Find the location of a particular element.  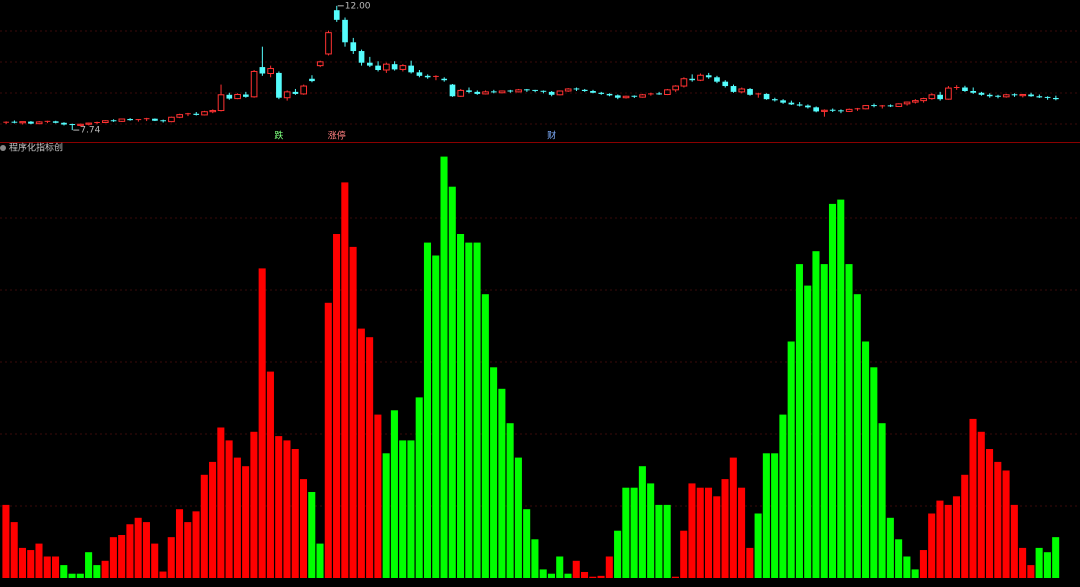

price-label: 12.00 is located at coordinates (358, 6).